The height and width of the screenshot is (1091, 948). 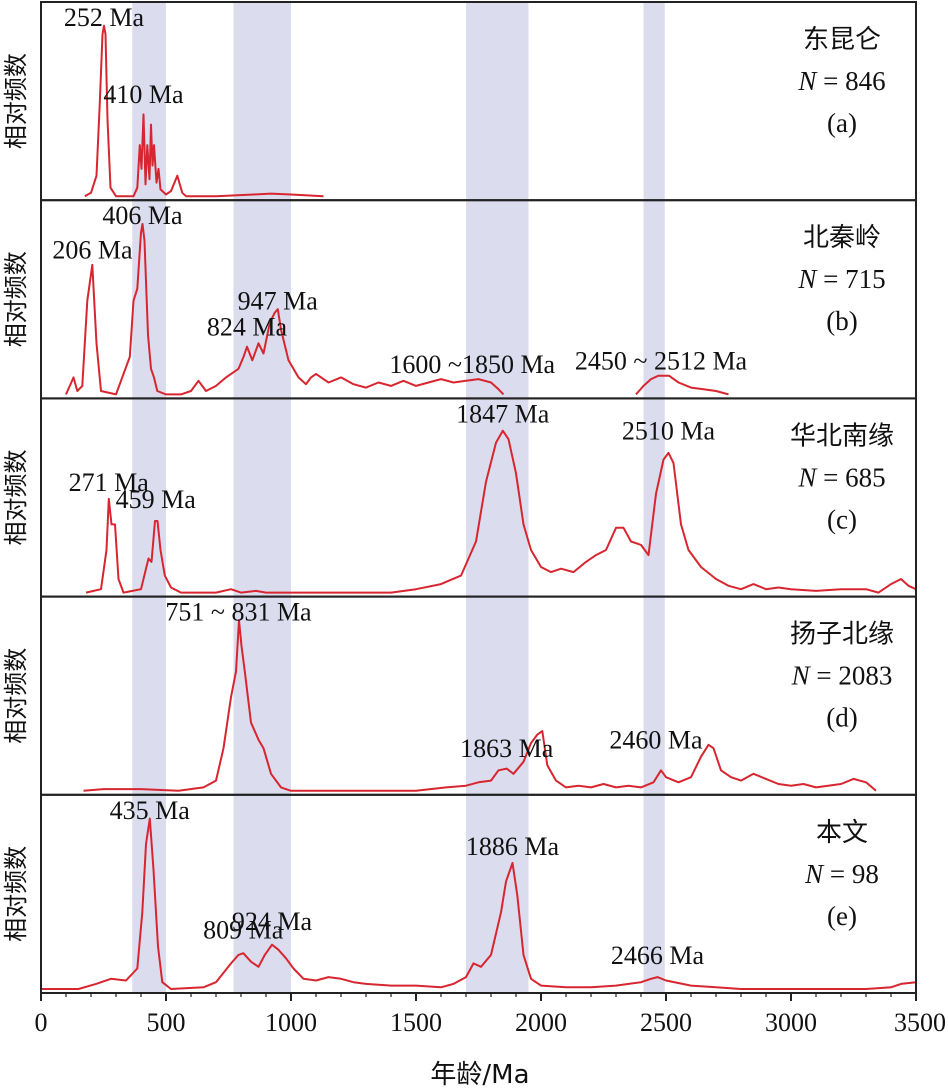 I want to click on panel-tag-label: (a), so click(x=842, y=123).